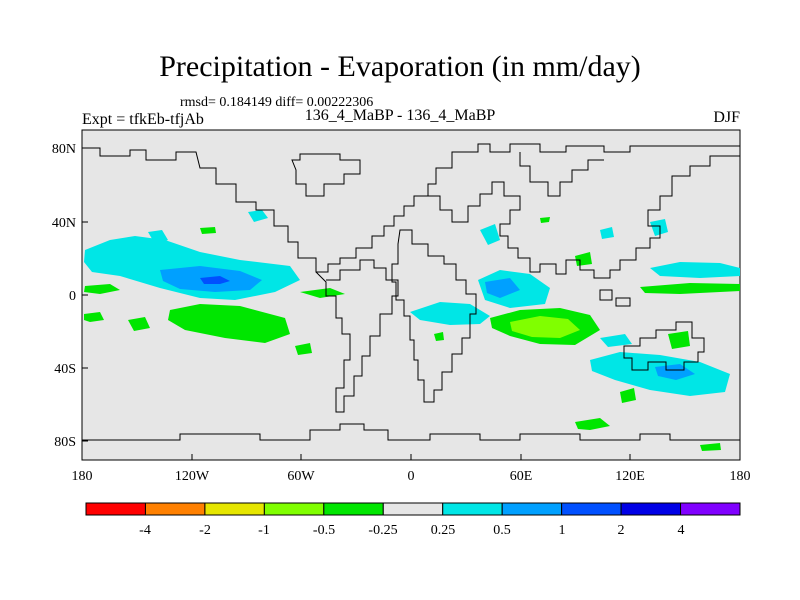  What do you see at coordinates (726, 117) in the screenshot?
I see `season-label: DJF` at bounding box center [726, 117].